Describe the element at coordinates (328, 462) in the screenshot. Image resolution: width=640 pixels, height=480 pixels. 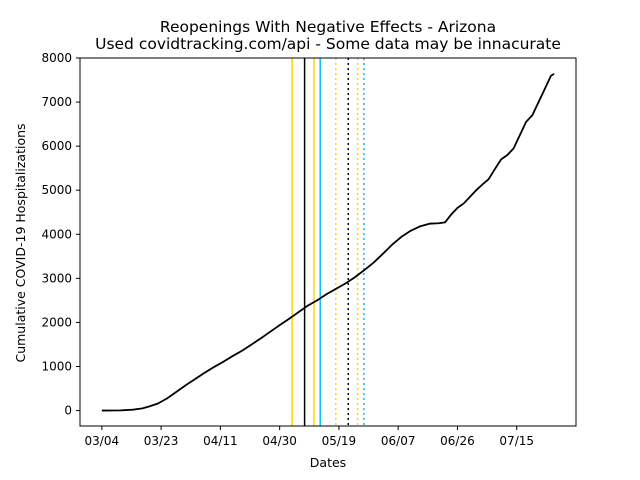
I see `x-axis-label: Dates` at that location.